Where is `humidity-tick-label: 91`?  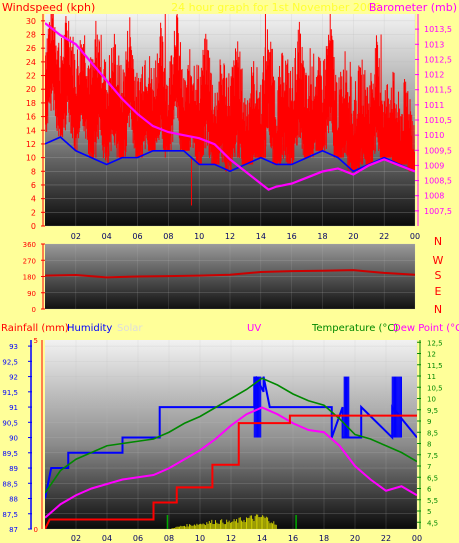
humidity-tick-label: 91 is located at coordinates (13, 408).